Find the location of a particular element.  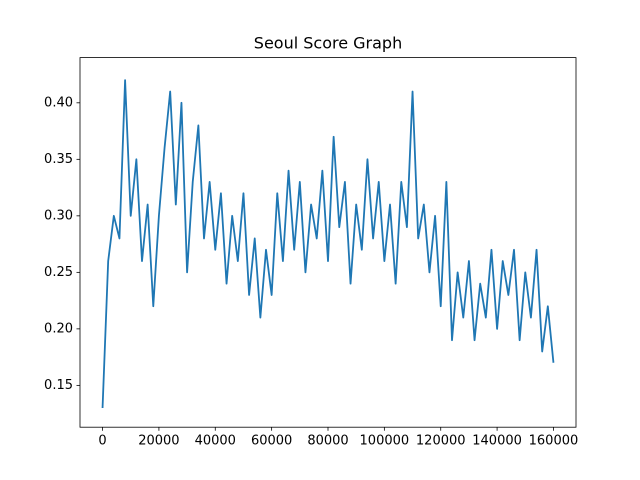

x-tick-label: 160000 is located at coordinates (554, 441).